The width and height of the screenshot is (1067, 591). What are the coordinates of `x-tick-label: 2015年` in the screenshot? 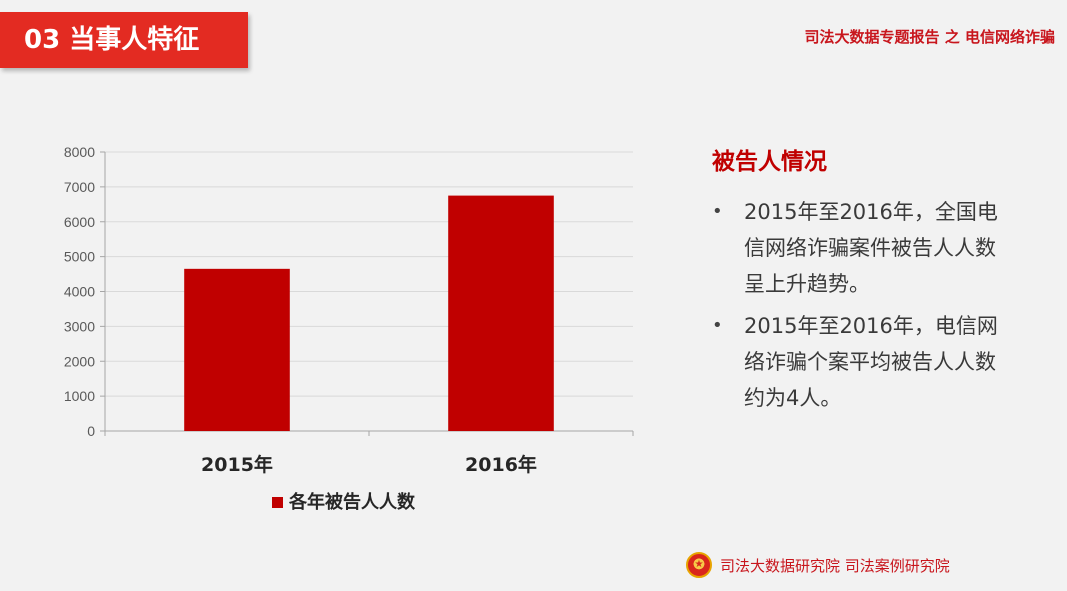 It's located at (237, 464).